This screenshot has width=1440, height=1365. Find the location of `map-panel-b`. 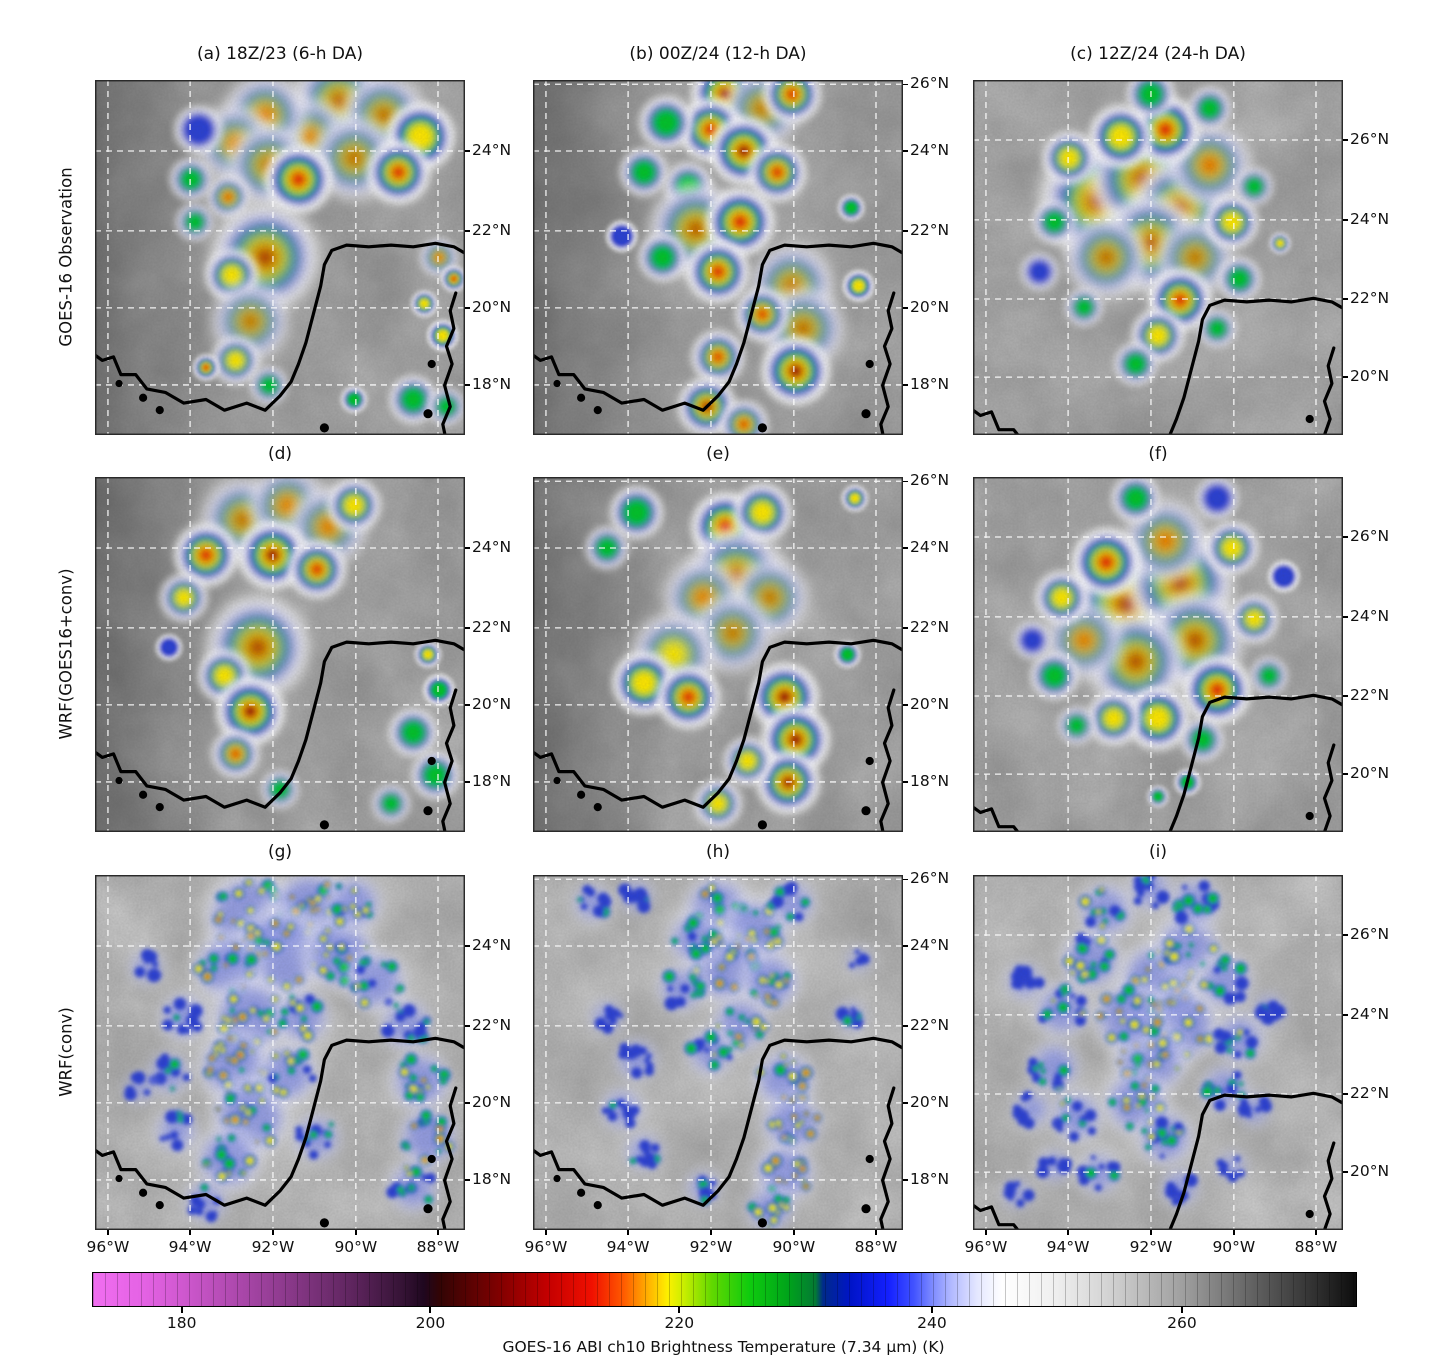

map-panel-b is located at coordinates (718, 257).